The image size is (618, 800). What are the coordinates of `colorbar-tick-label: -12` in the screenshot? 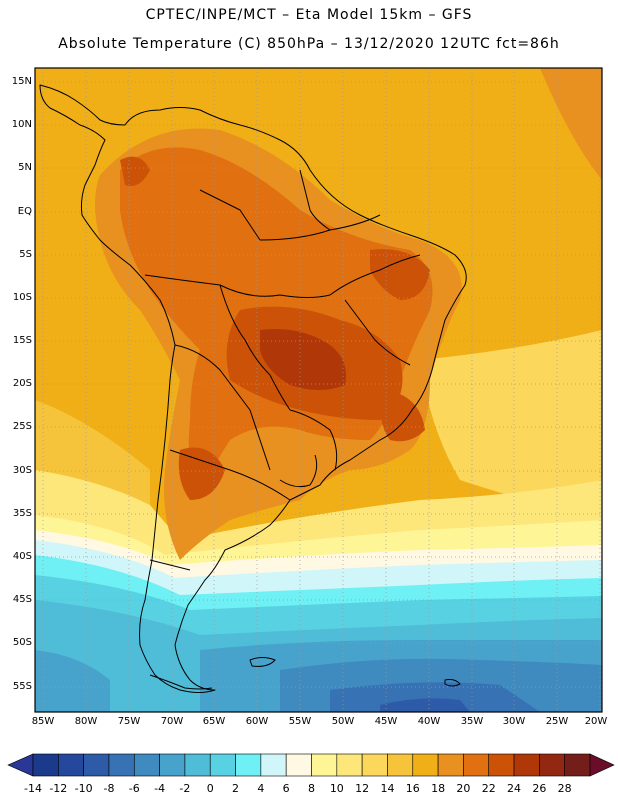 It's located at (58, 788).